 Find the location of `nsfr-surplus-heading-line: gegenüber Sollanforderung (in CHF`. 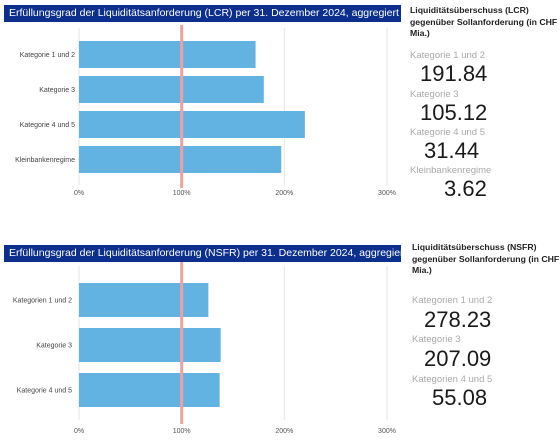

nsfr-surplus-heading-line: gegenüber Sollanforderung (in CHF is located at coordinates (486, 258).